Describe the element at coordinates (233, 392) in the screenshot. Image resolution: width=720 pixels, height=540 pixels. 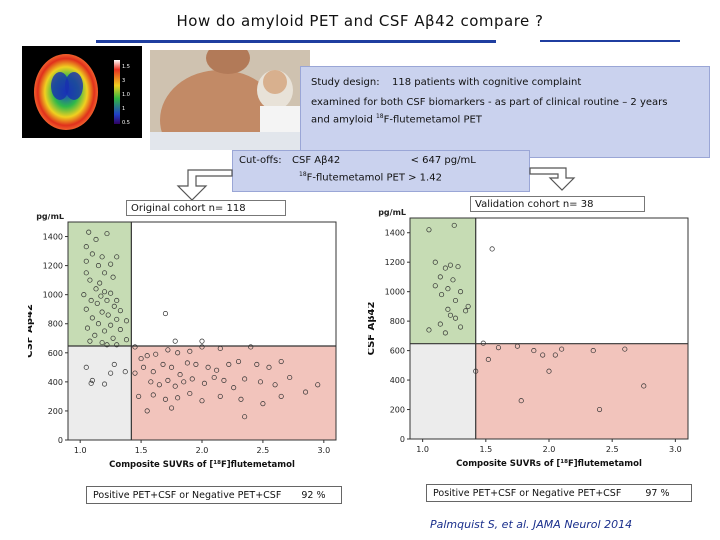
I see `quadrant-csf-low-pet-positive` at that location.